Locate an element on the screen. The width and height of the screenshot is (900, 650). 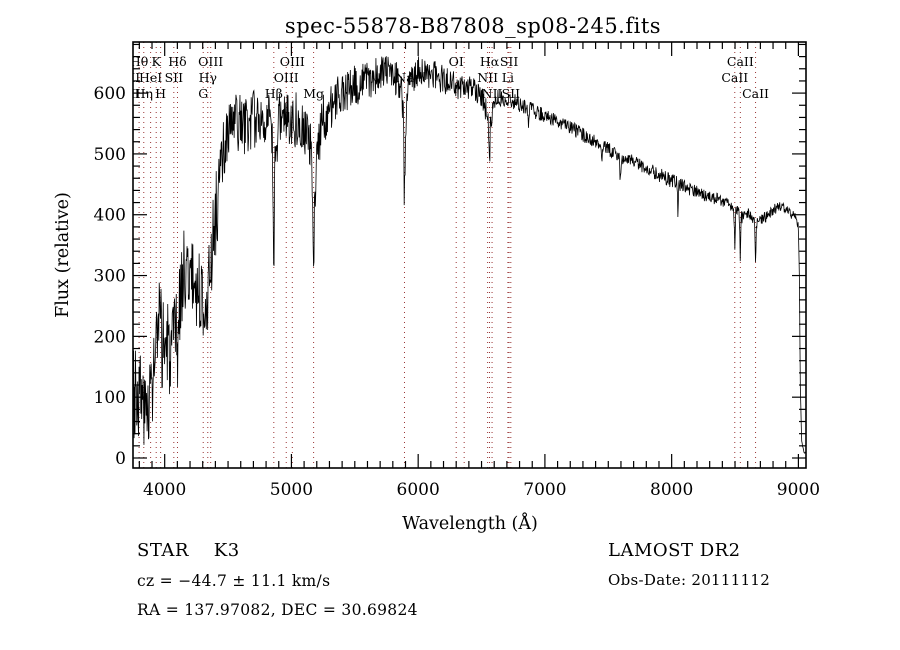
spectral-line-label: Hδ is located at coordinates (177, 61).